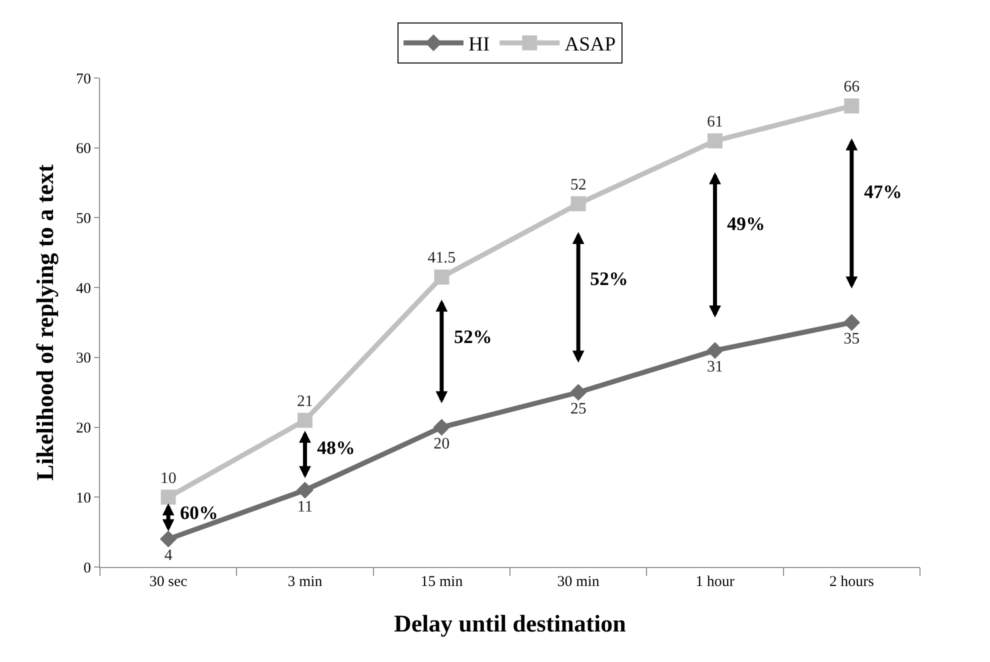  I want to click on data-label: 66, so click(852, 87).